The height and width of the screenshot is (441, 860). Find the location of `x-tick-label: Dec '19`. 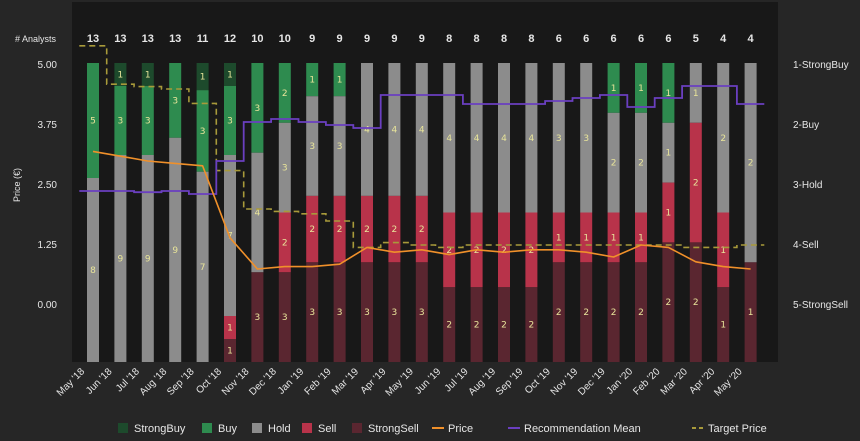

x-tick-label: Dec '19 is located at coordinates (592, 382).